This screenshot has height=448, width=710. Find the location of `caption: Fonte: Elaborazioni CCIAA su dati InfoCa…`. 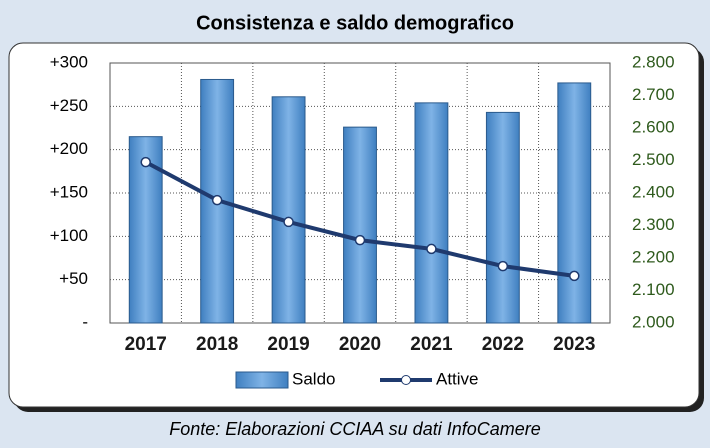

caption: Fonte: Elaborazioni CCIAA su dati InfoCa… is located at coordinates (355, 429).